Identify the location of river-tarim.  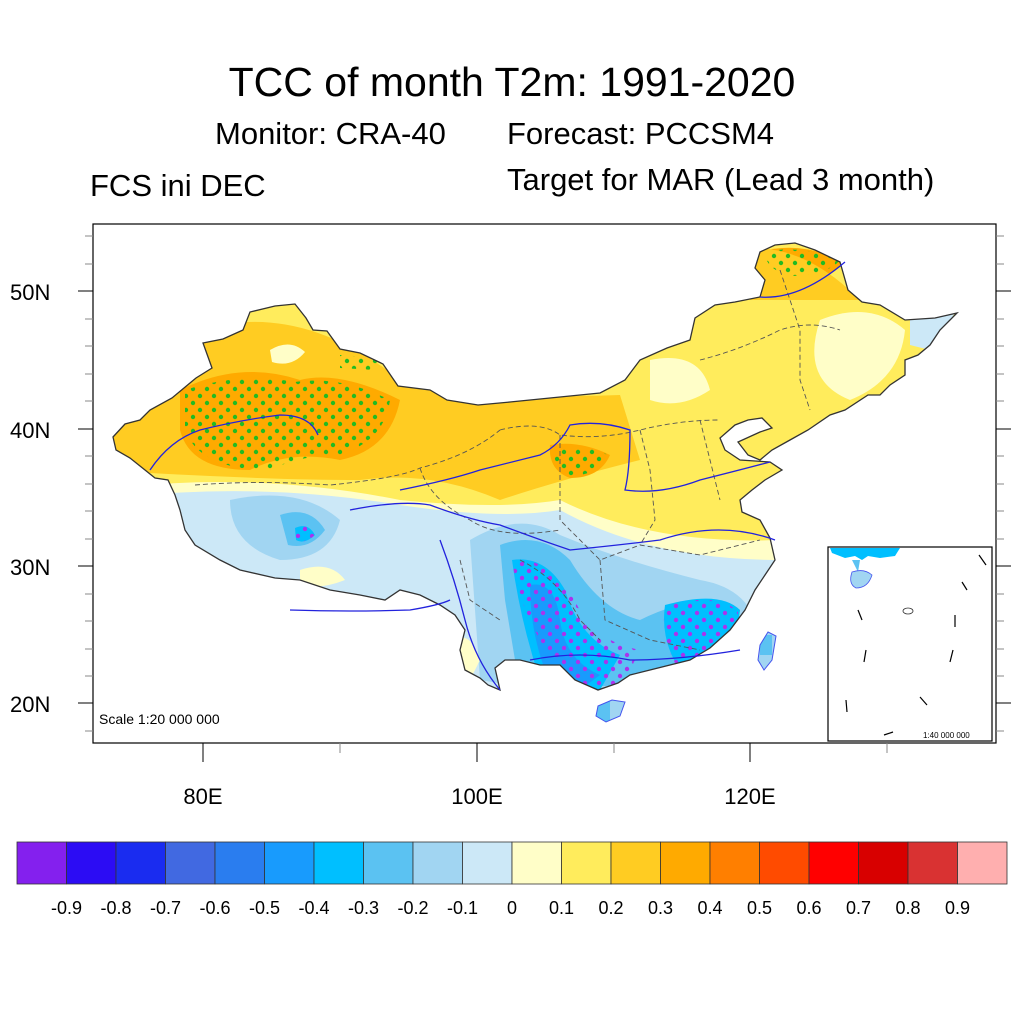
(234, 442).